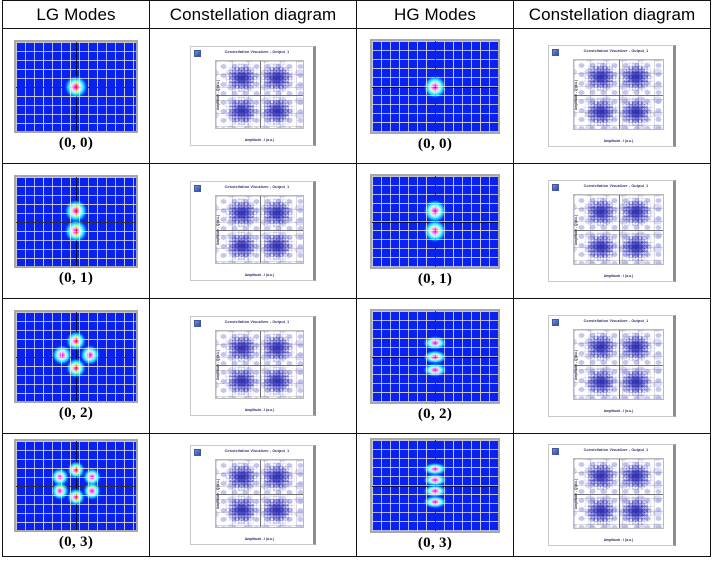  I want to click on column-header-constellation-lg: Constellation diagram, so click(253, 14).